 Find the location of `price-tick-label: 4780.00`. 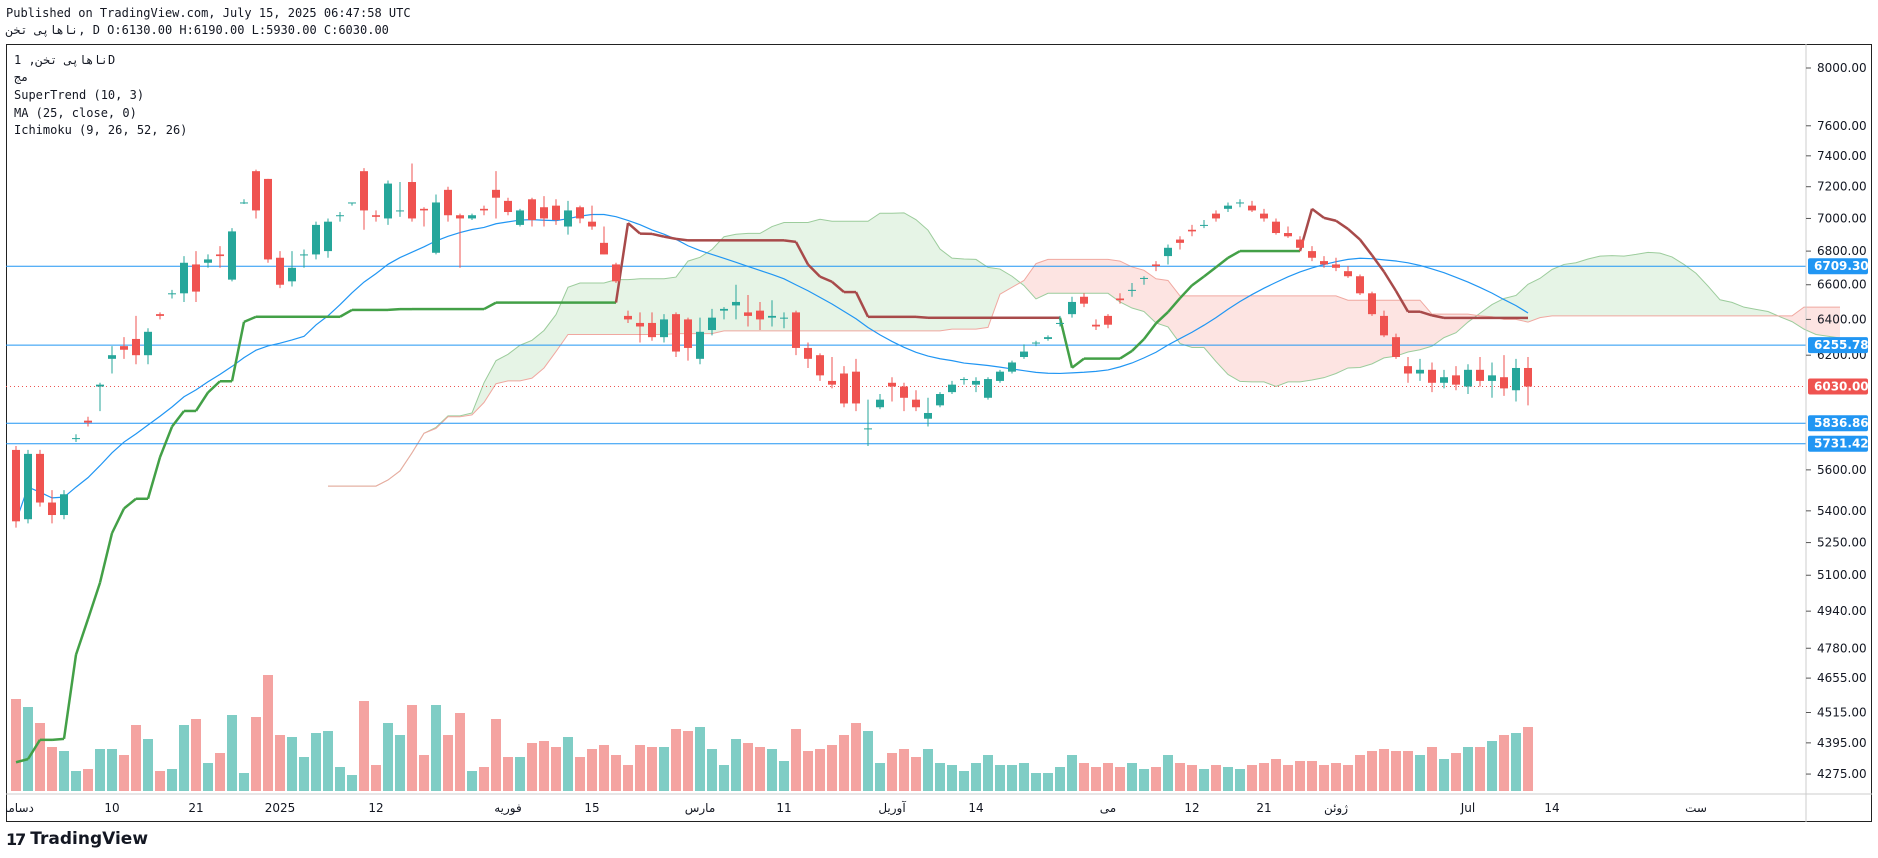

price-tick-label: 4780.00 is located at coordinates (1842, 648).